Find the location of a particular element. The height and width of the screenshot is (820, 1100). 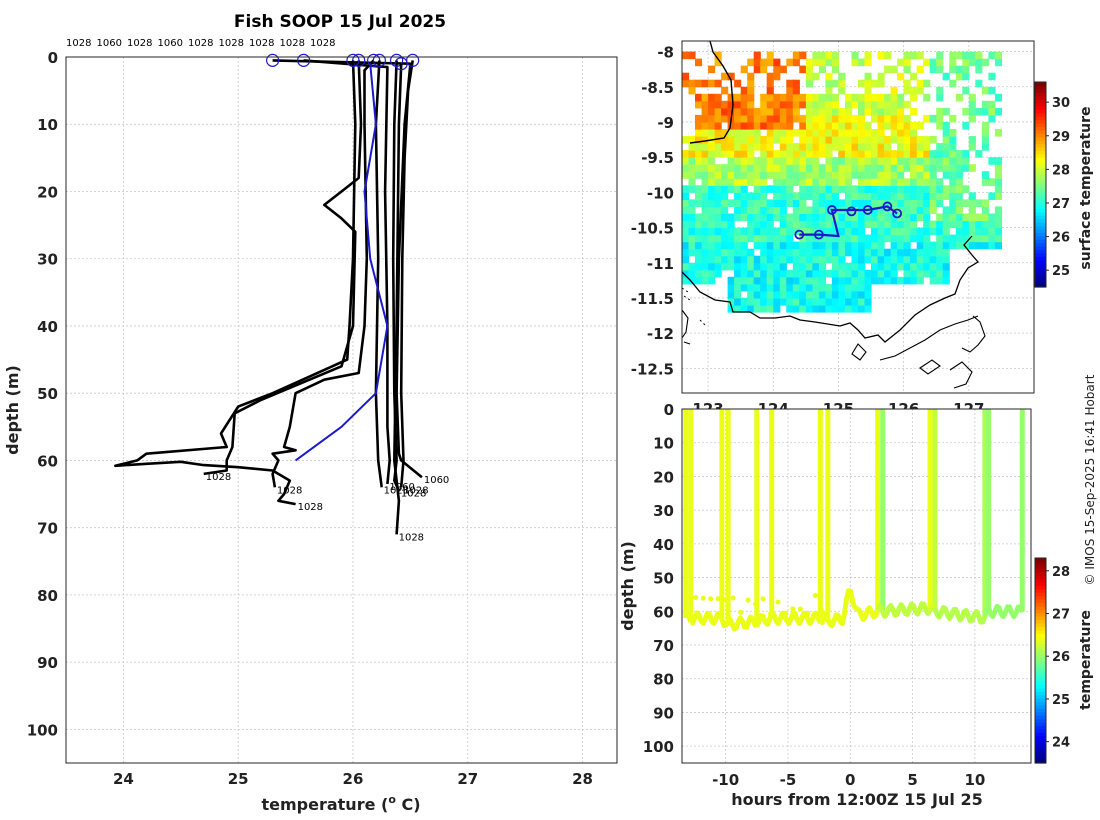

ship-track-station is located at coordinates (799, 234).